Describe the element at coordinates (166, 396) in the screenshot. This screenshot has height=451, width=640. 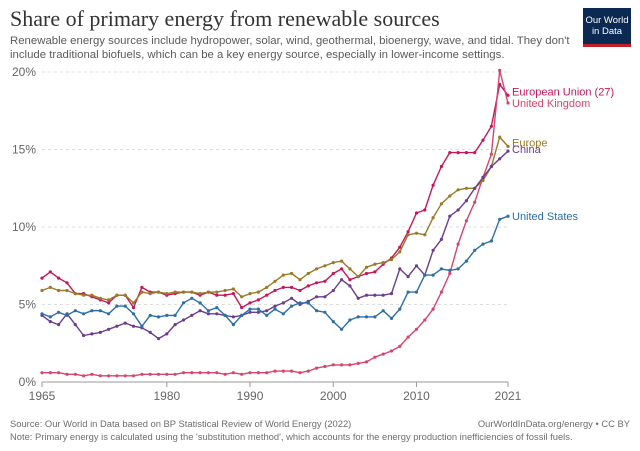
I see `x-tick-label: 1980` at that location.